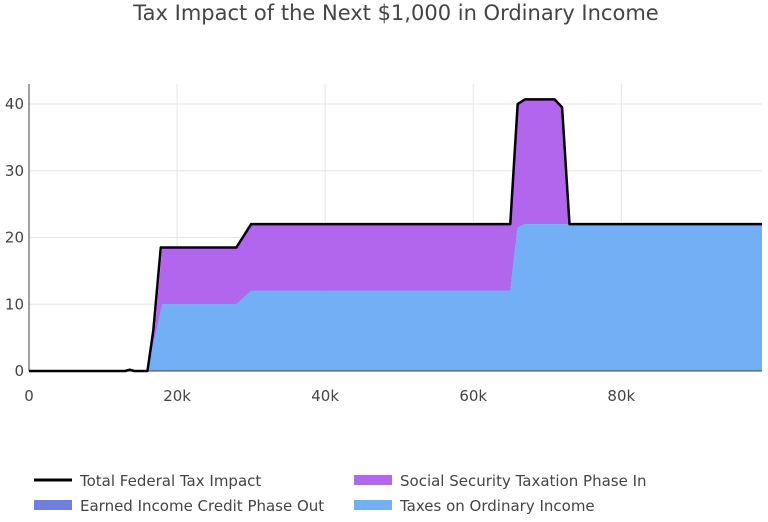 The image size is (768, 522). I want to click on y-tick-label: 20, so click(14, 238).